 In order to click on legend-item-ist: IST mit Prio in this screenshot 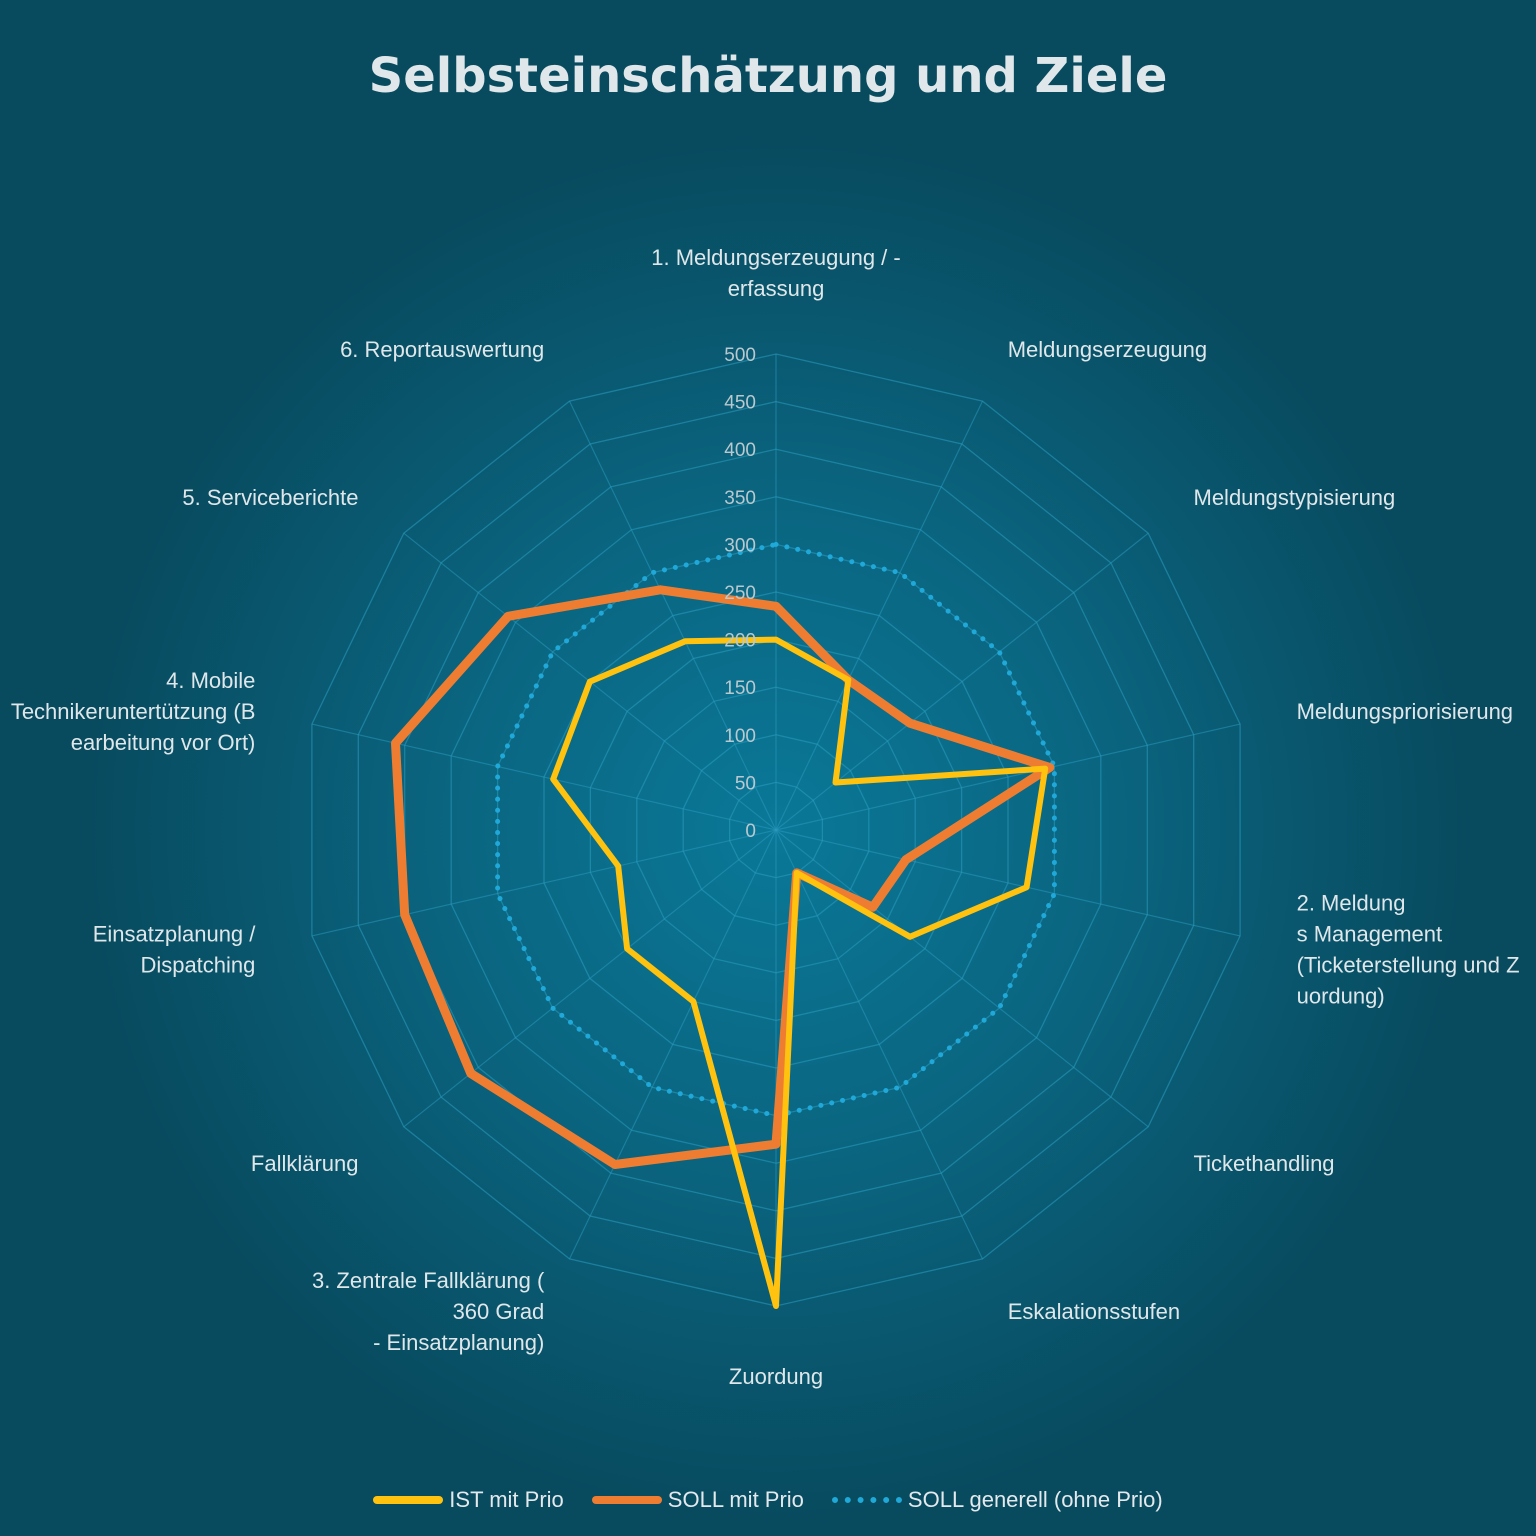, I will do `click(468, 1500)`.